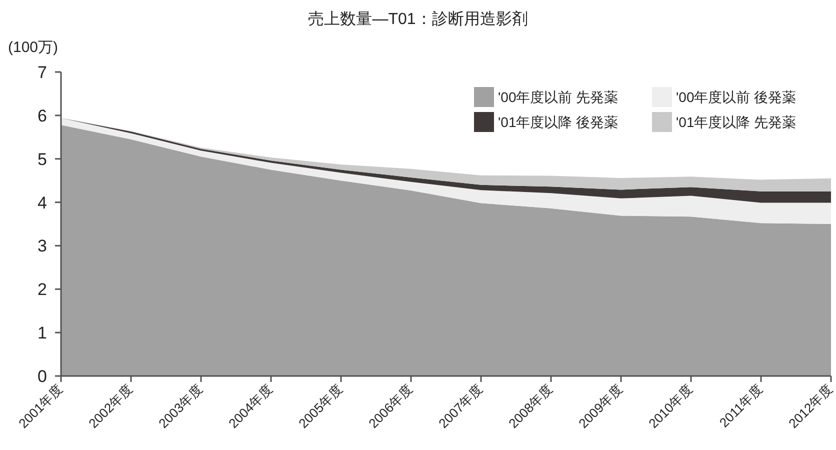  What do you see at coordinates (42, 290) in the screenshot?
I see `y-tick-label: 2` at bounding box center [42, 290].